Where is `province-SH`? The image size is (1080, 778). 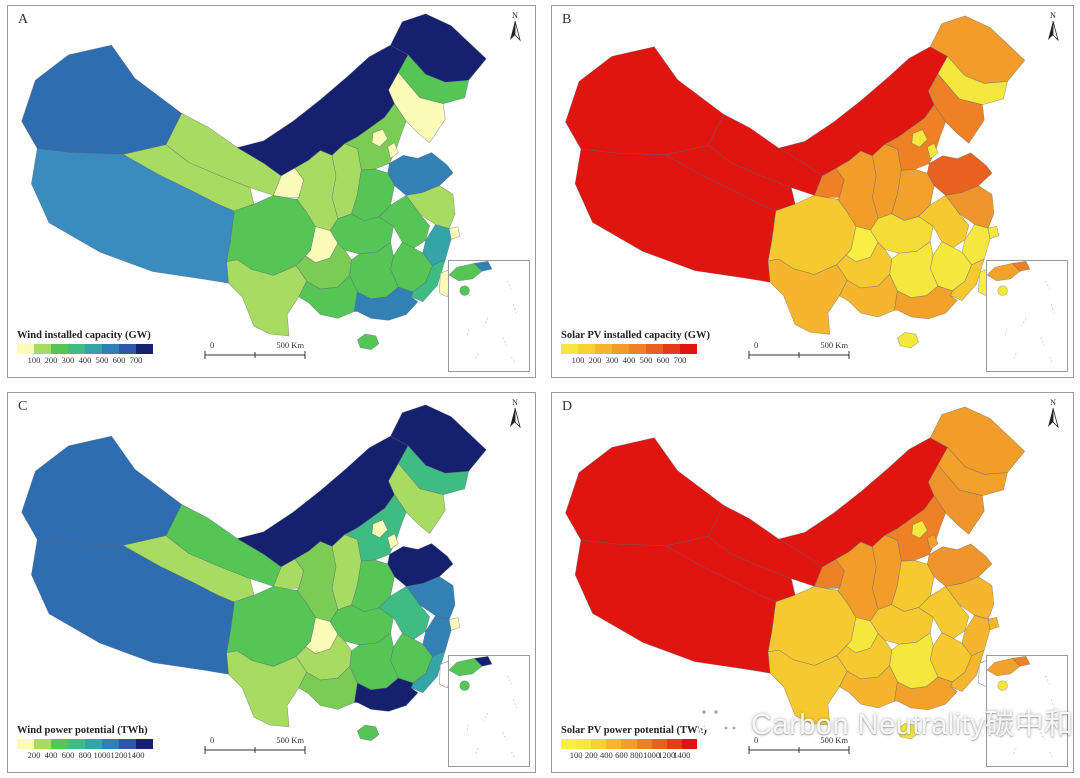 province-SH is located at coordinates (454, 624).